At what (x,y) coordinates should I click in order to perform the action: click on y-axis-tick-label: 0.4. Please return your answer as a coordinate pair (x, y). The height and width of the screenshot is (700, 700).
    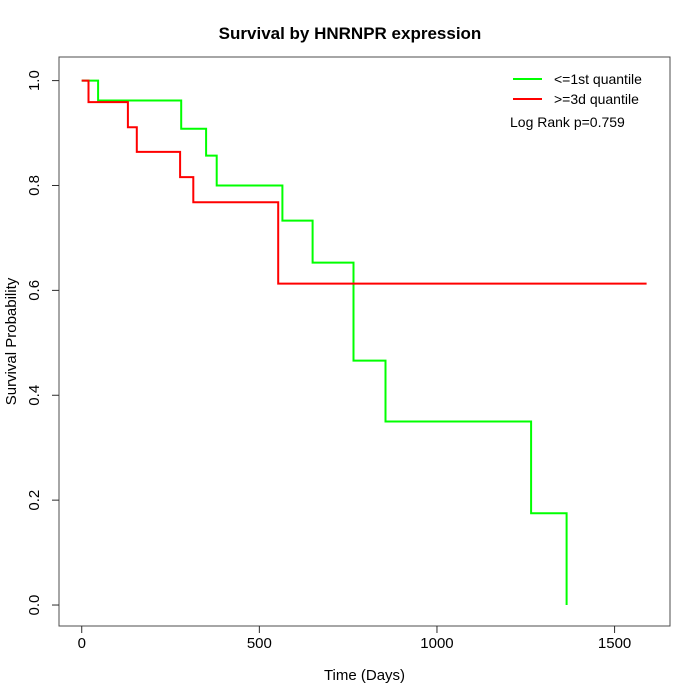
    Looking at the image, I should click on (34, 395).